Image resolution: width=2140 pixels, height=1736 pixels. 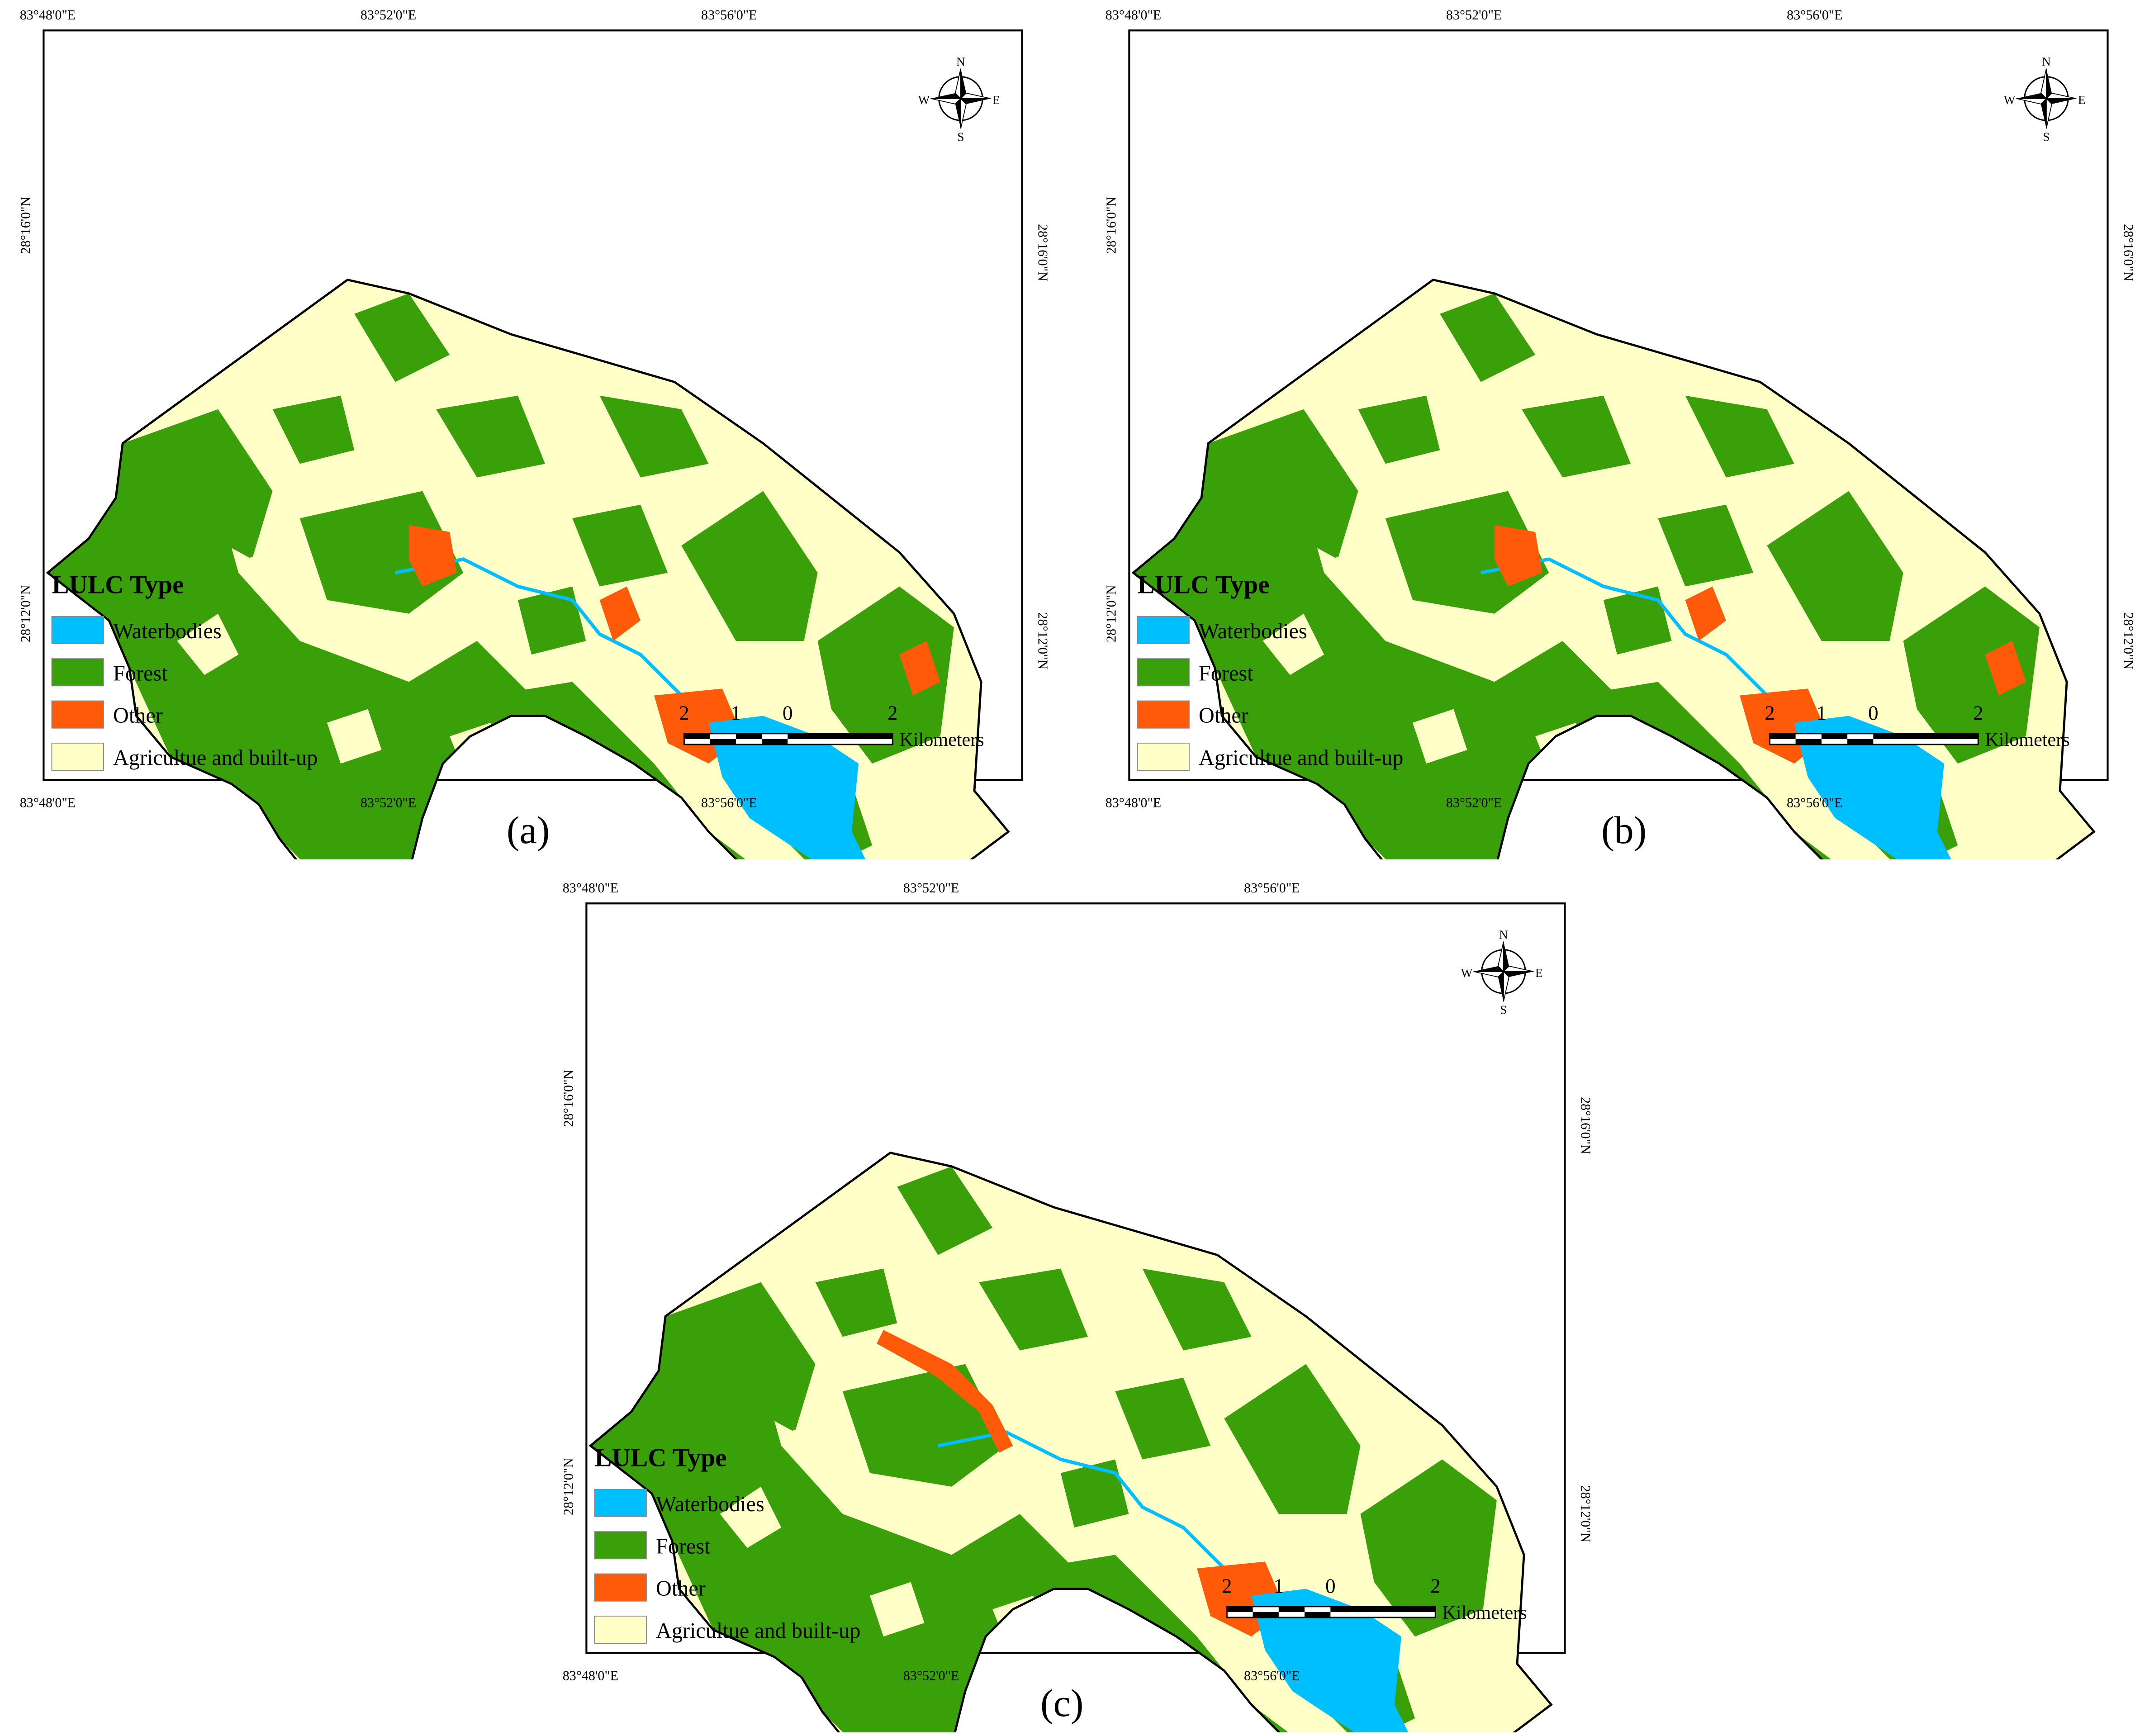 I want to click on compass-rose-icon: N S E W, so click(x=1502, y=972).